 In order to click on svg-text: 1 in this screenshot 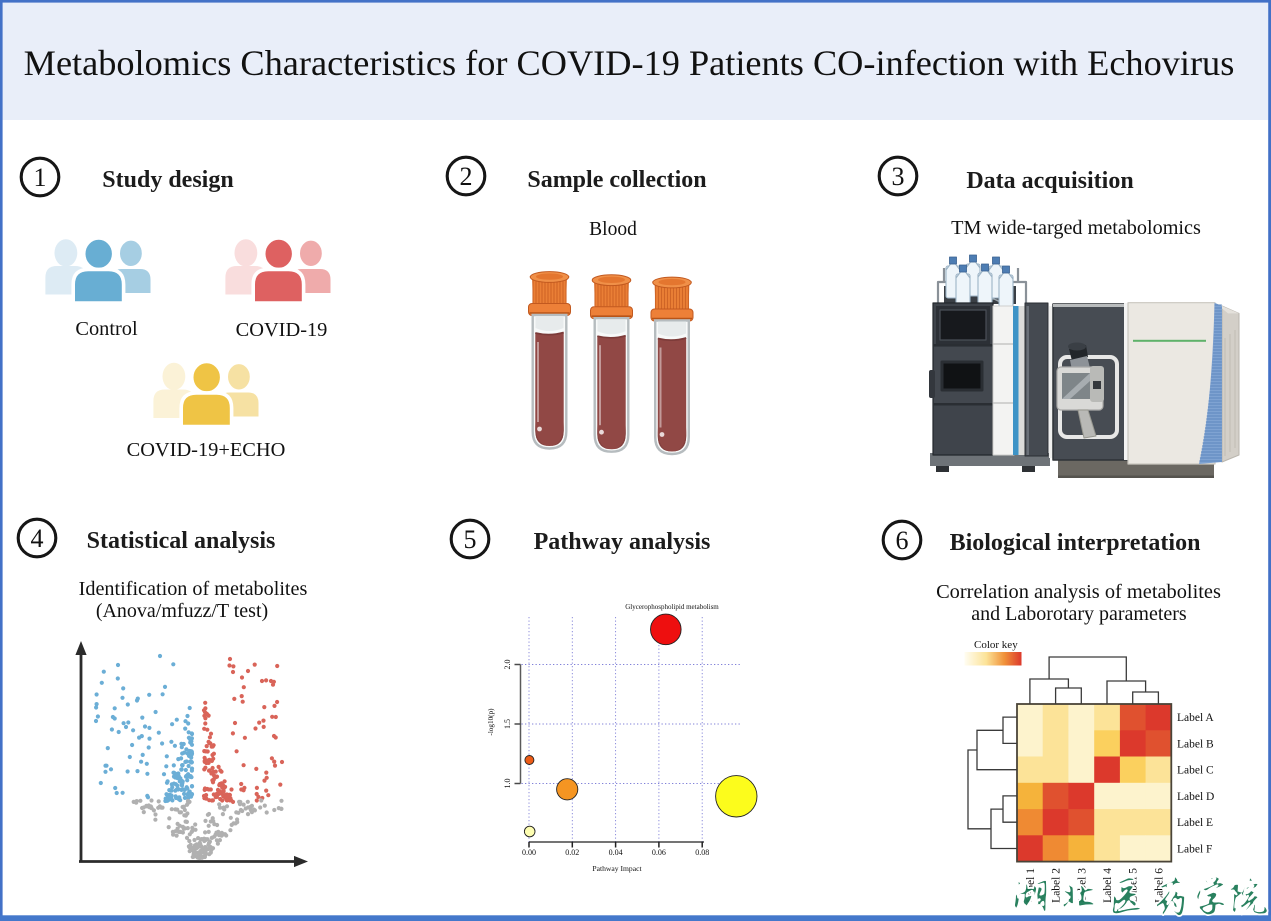, I will do `click(40, 177)`.